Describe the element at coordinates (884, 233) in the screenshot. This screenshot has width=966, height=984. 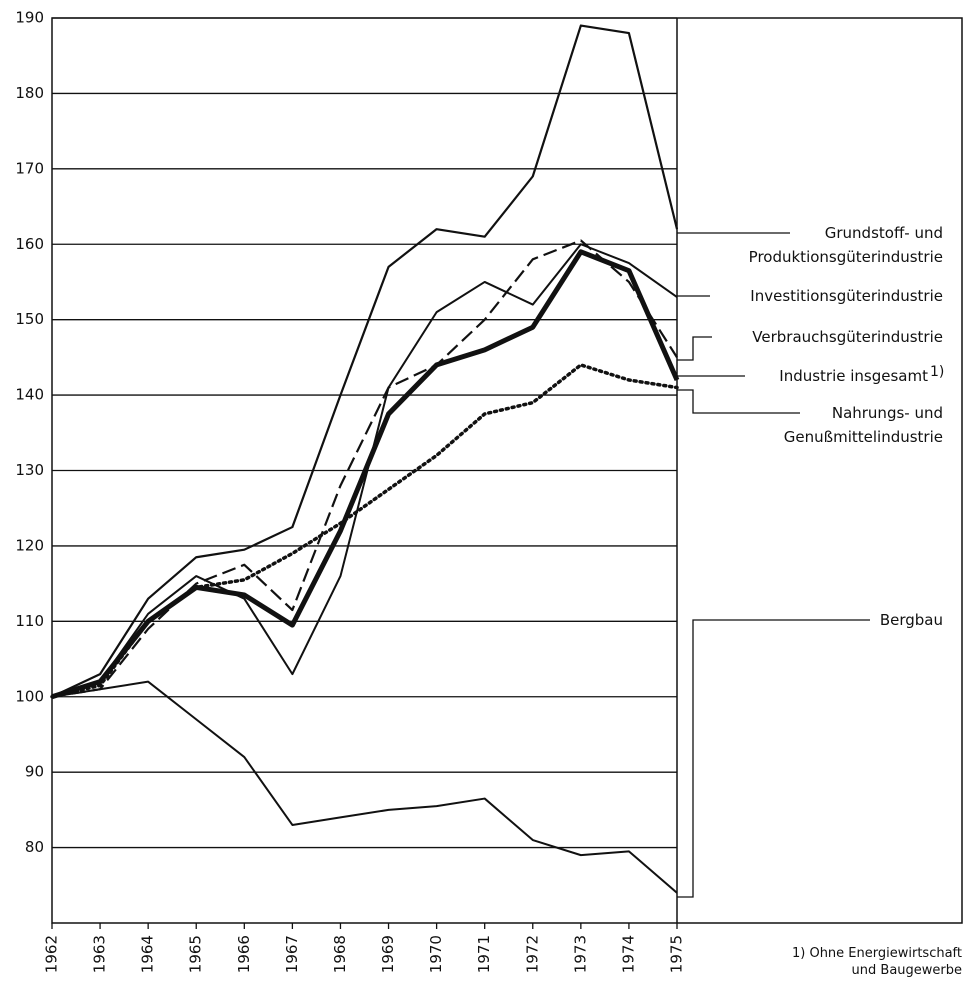
I see `legend-label-line: Grundstoff- und` at that location.